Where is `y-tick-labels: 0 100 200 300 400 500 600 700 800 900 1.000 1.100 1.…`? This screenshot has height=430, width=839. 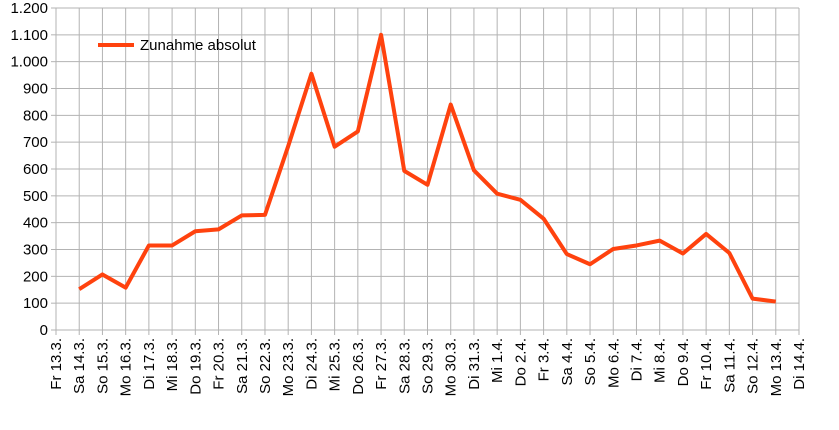 y-tick-labels: 0 100 200 300 400 500 600 700 800 900 1.000 1.100 1.… is located at coordinates (29, 169).